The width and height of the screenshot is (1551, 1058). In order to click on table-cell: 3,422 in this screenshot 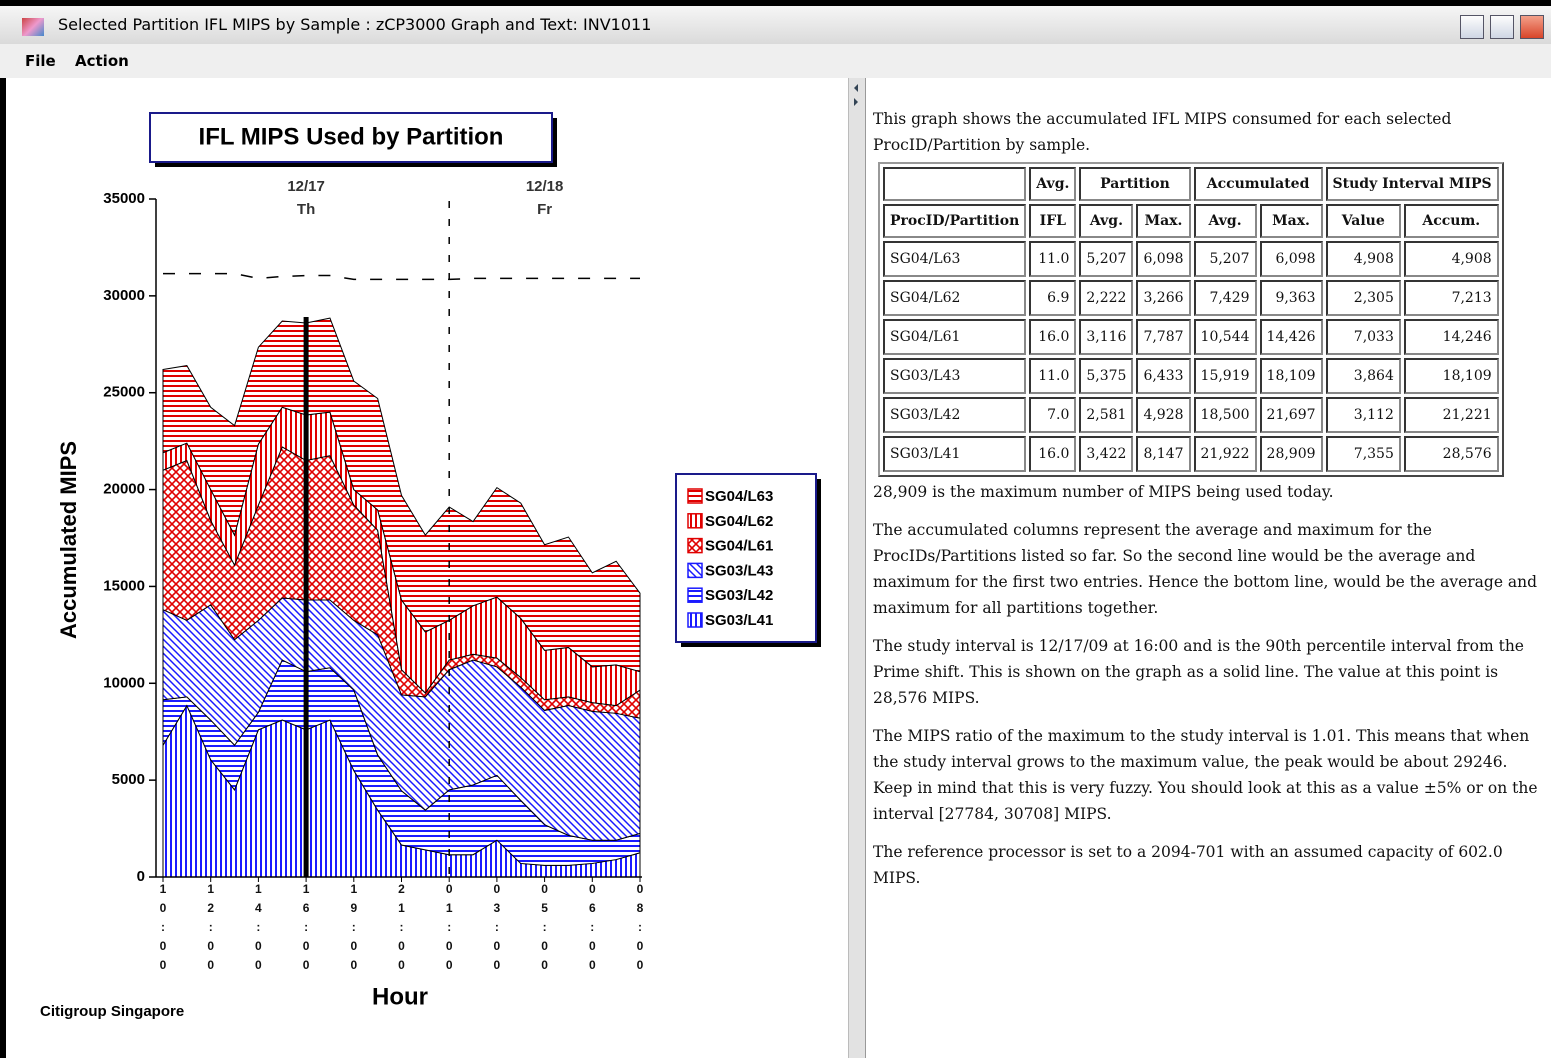, I will do `click(1106, 454)`.